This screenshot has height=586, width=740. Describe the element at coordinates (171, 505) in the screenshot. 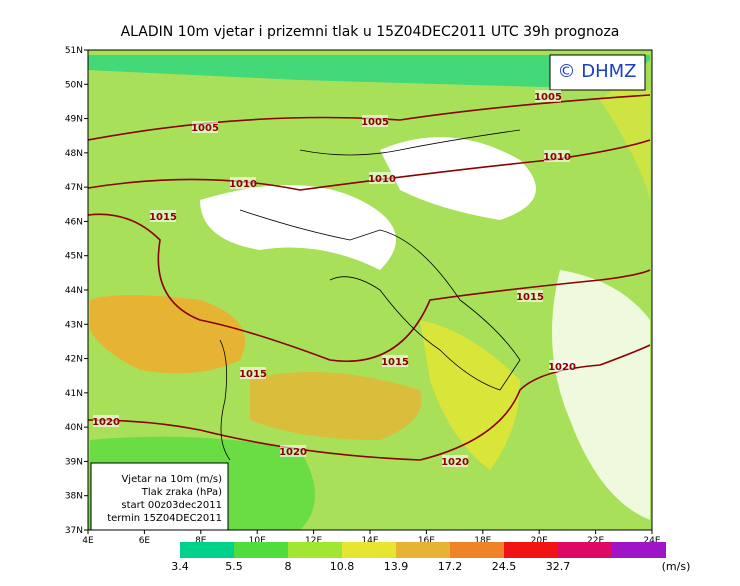

I see `info-line: start 00z03dec2011` at that location.